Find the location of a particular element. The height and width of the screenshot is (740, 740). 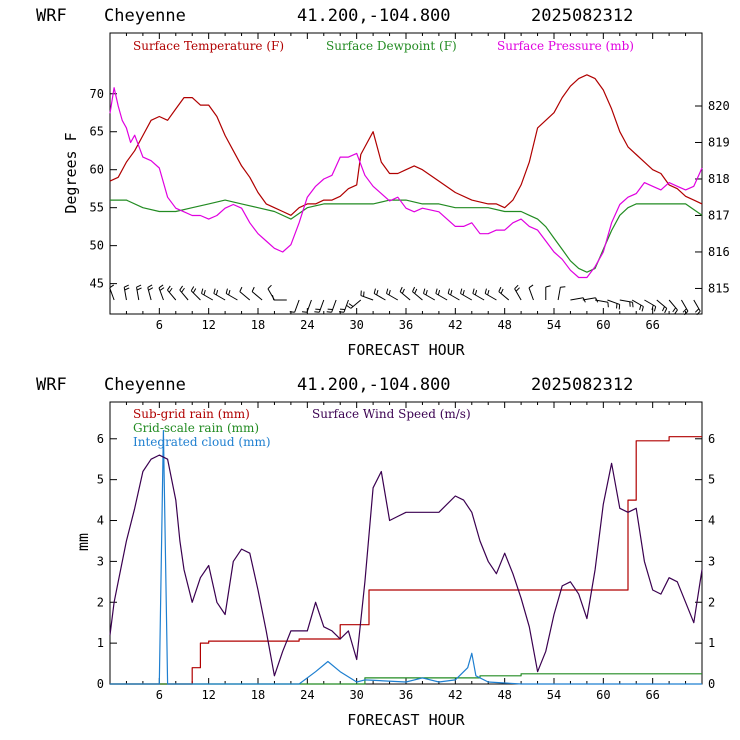

chart2-x-tick-label: 24 is located at coordinates (307, 695).